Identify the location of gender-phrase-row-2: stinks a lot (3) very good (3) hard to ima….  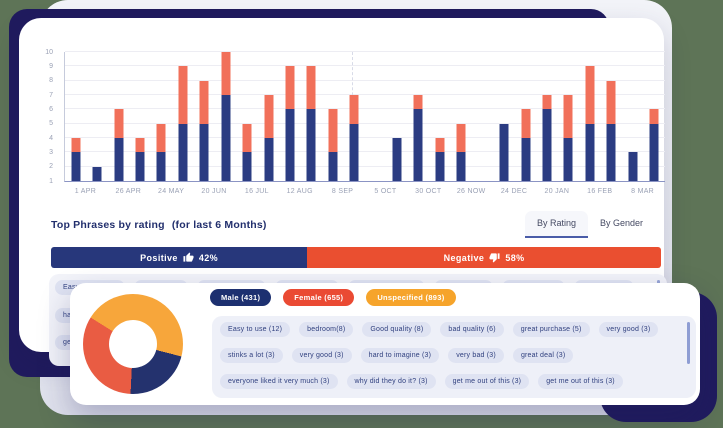
(397, 355).